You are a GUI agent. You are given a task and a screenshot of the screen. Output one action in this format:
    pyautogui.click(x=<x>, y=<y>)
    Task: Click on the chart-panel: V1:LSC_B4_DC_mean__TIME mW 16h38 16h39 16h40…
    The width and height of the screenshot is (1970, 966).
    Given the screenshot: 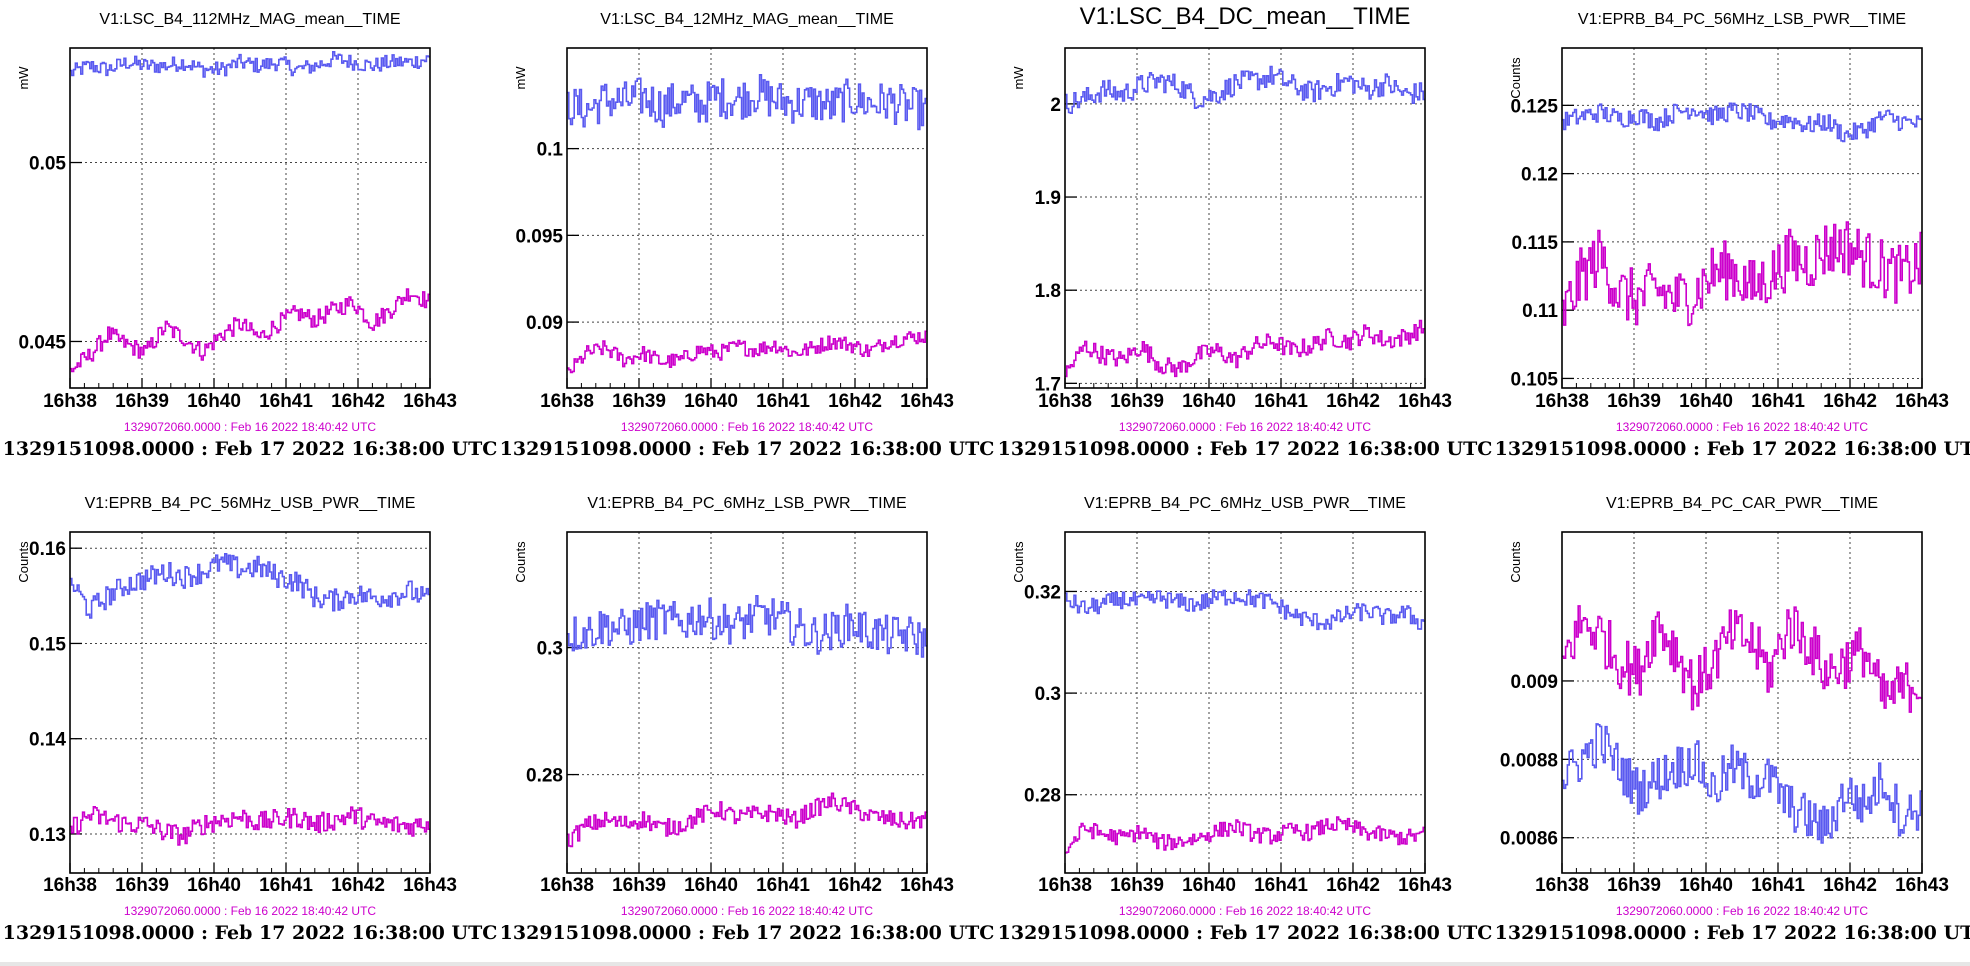 What is the action you would take?
    pyautogui.click(x=1245, y=231)
    